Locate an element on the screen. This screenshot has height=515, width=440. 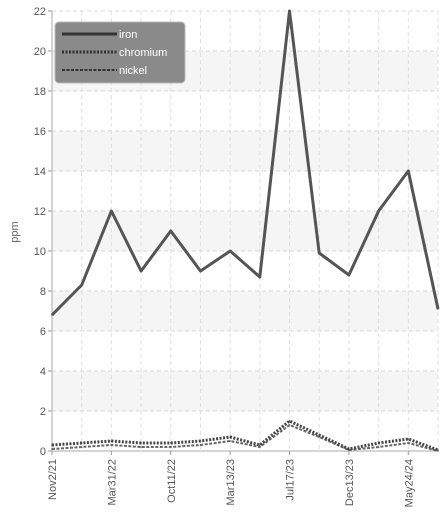
series-line-nickel is located at coordinates (245, 438).